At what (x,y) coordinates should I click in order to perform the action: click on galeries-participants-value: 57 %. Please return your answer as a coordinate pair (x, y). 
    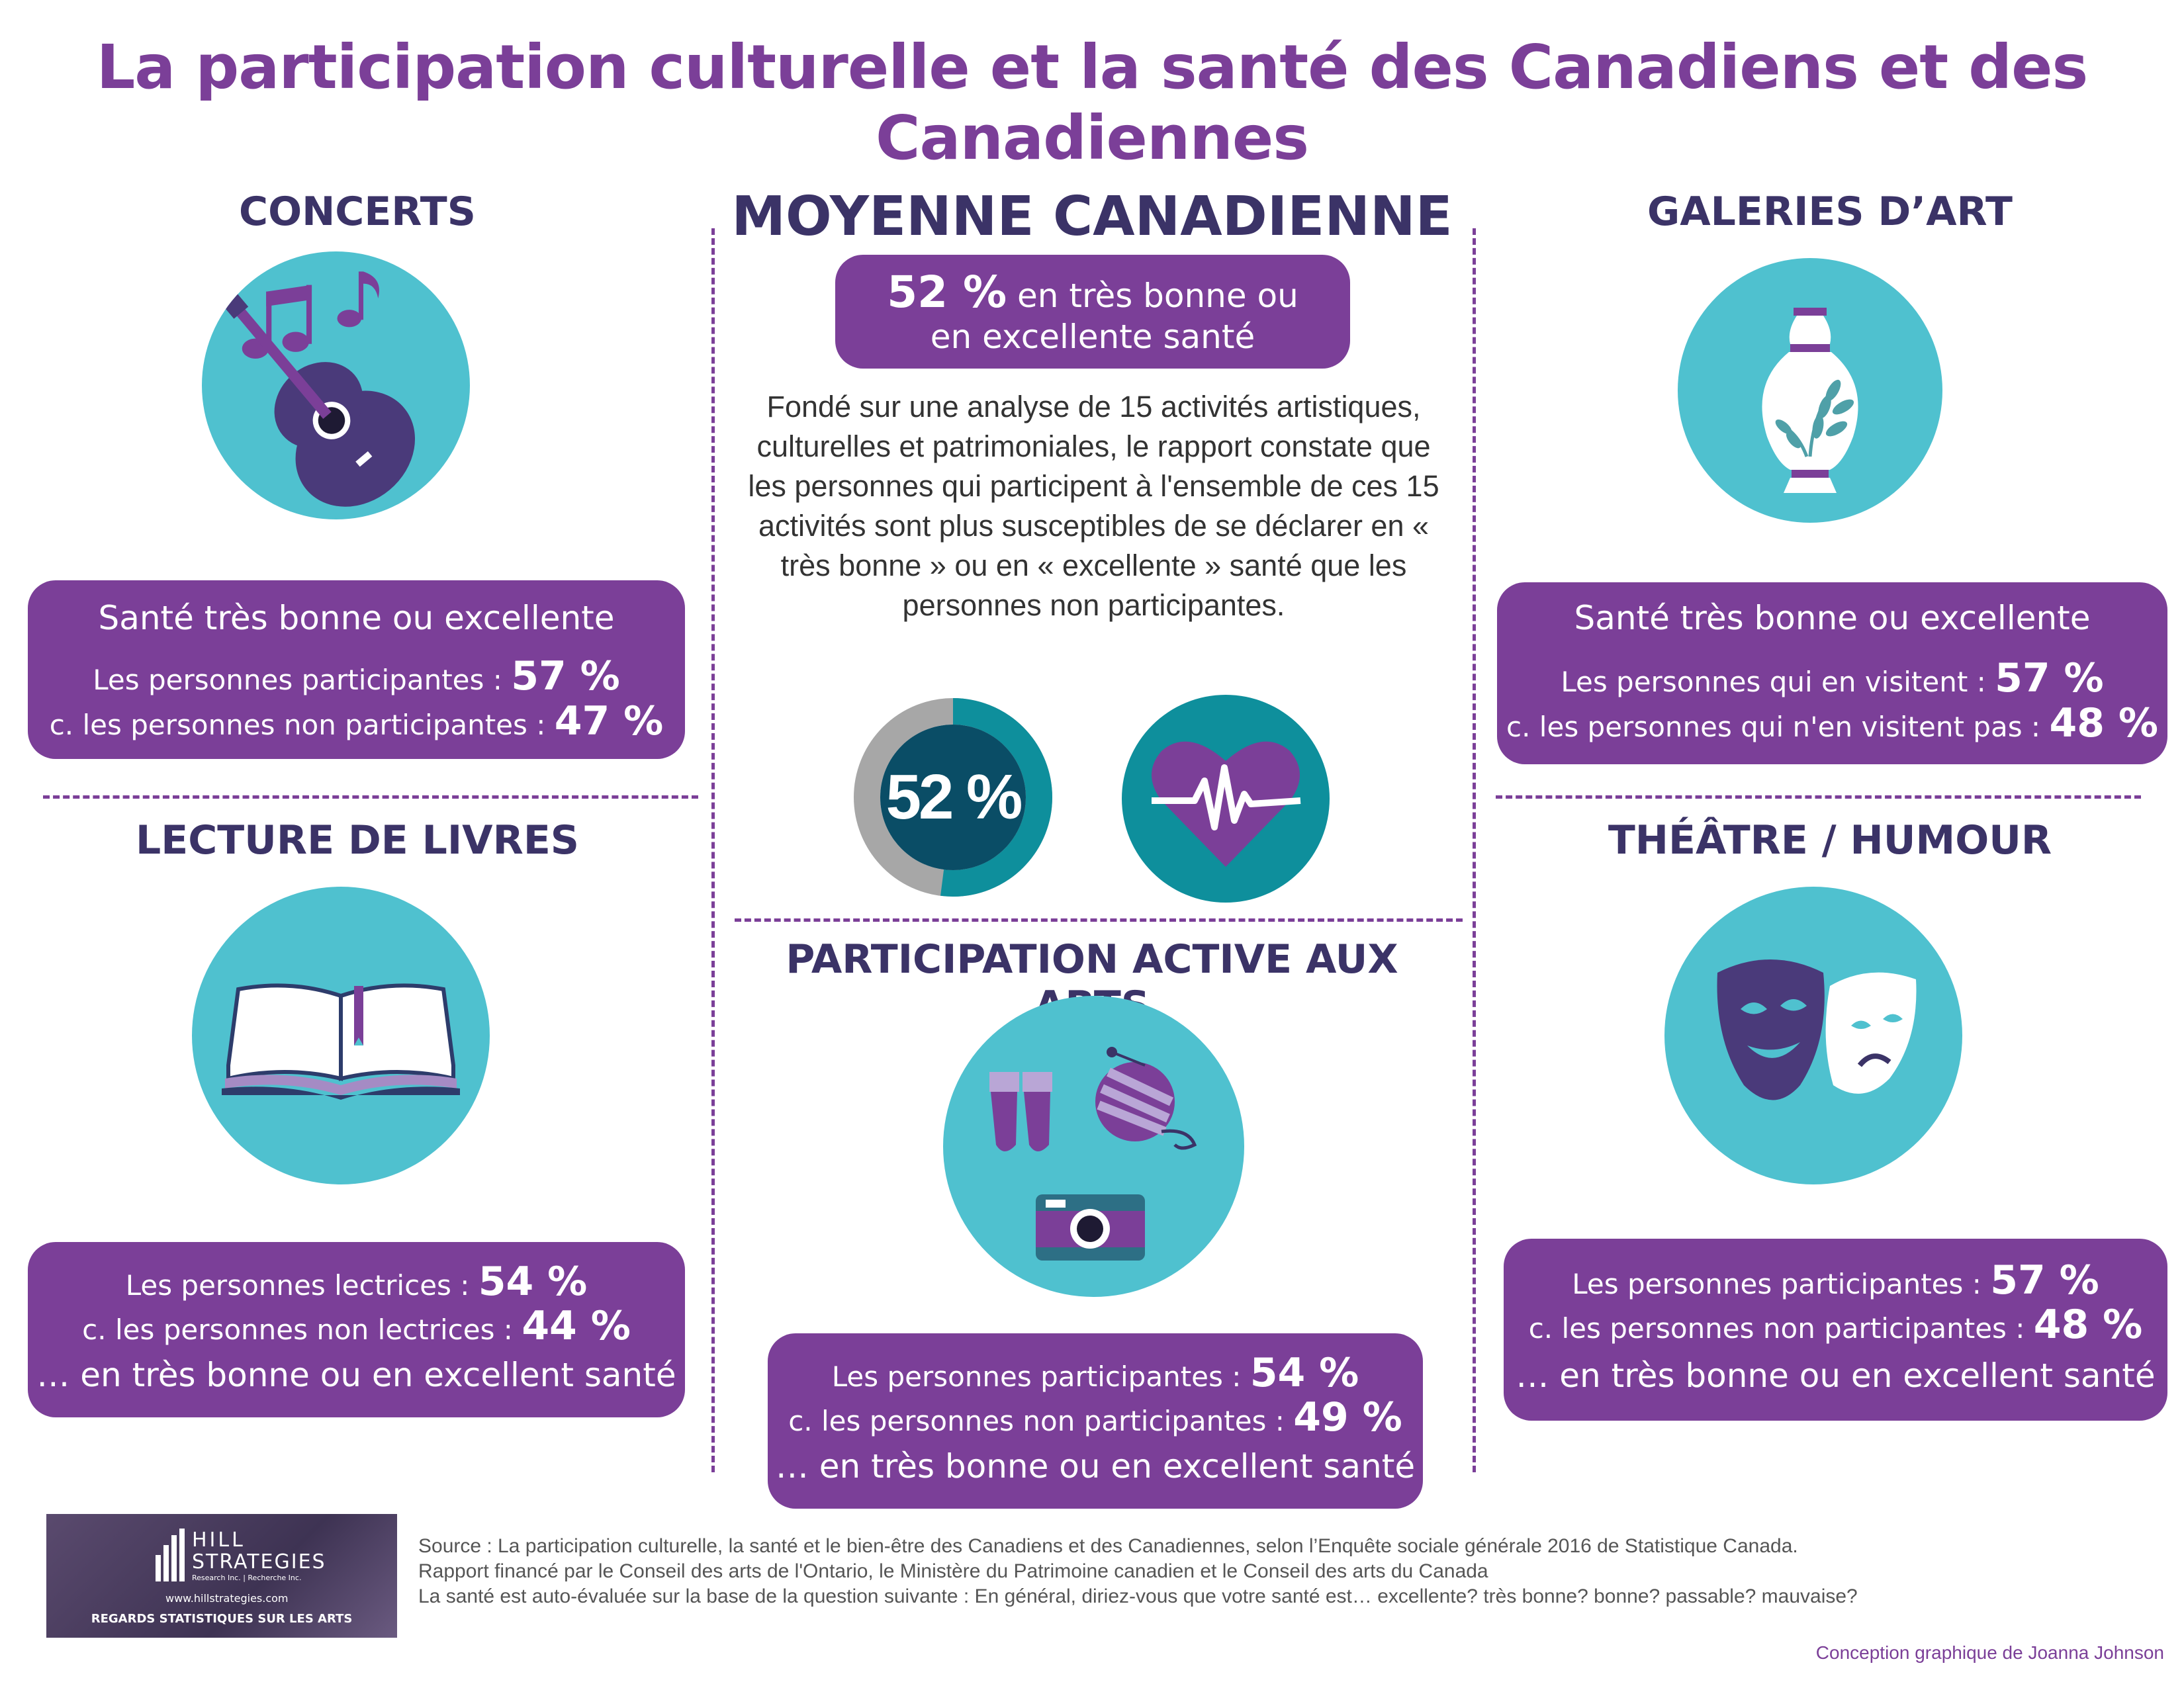
    Looking at the image, I should click on (2049, 678).